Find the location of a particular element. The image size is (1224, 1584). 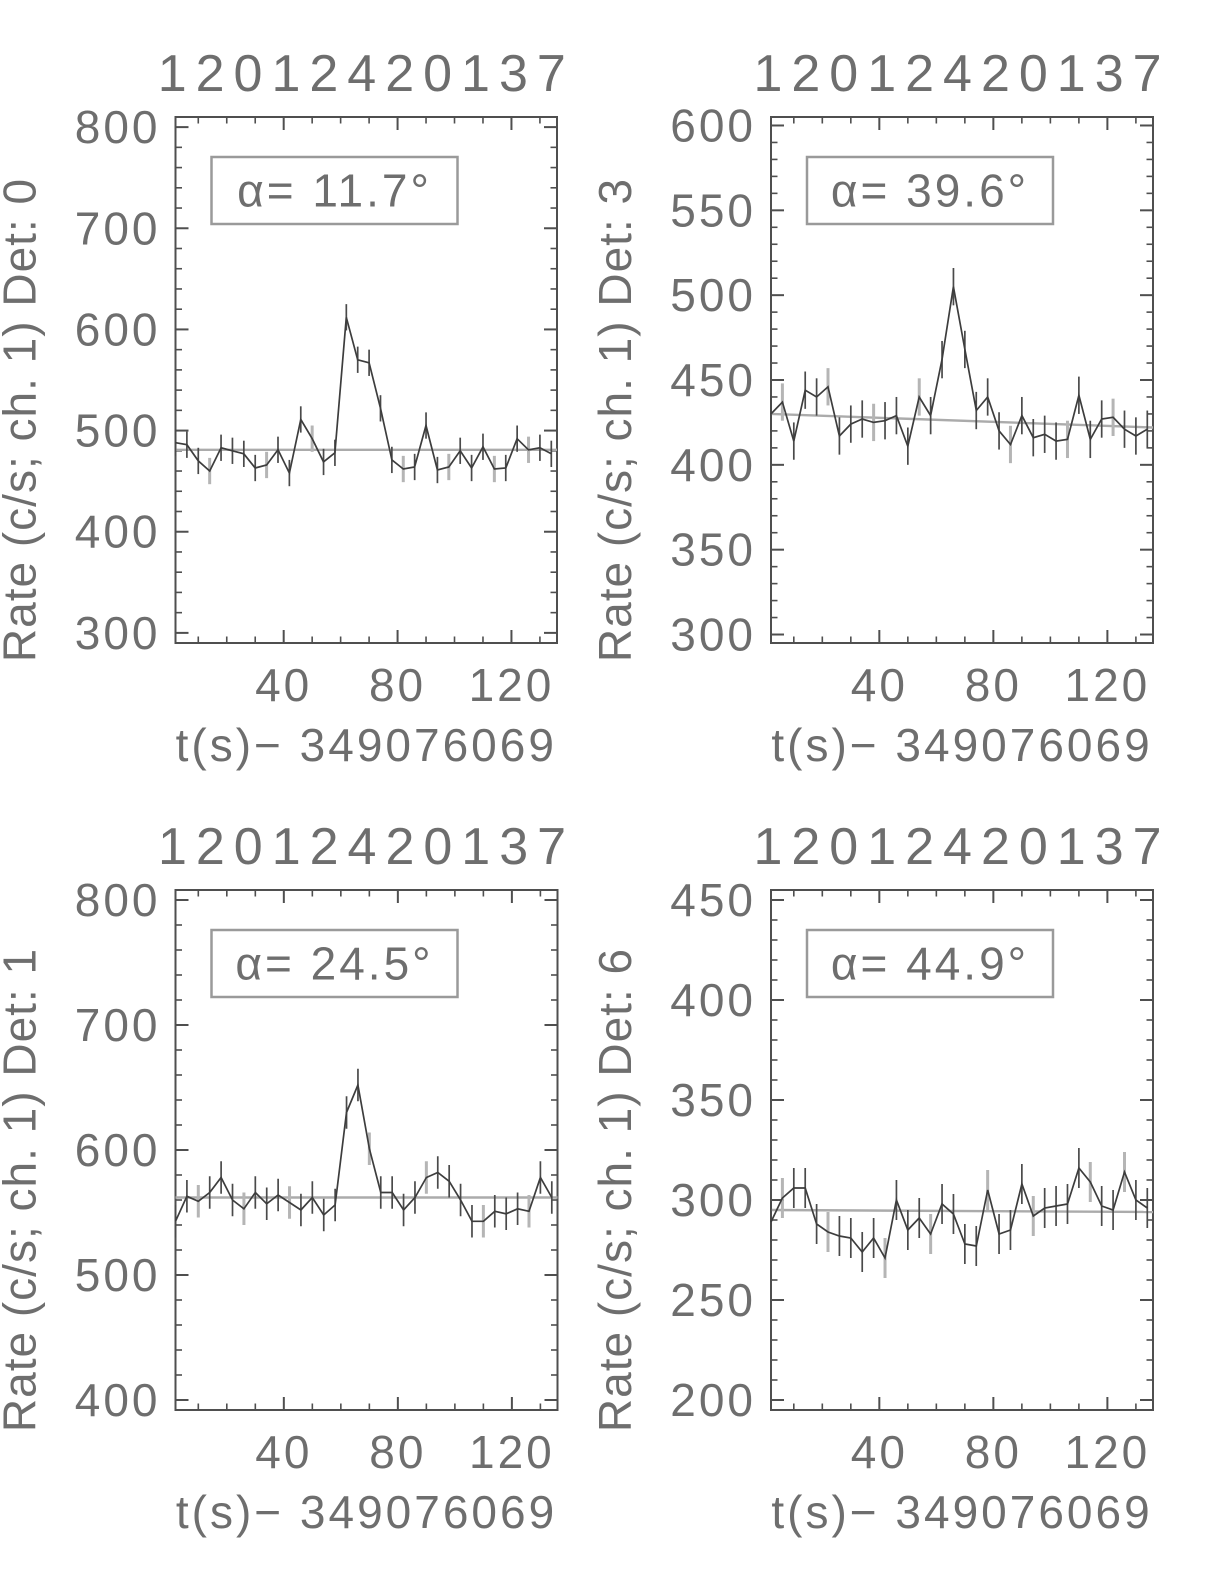

y-axis-label: Rate (c/s; ch. 1) Det: 1 is located at coordinates (23, 1190).